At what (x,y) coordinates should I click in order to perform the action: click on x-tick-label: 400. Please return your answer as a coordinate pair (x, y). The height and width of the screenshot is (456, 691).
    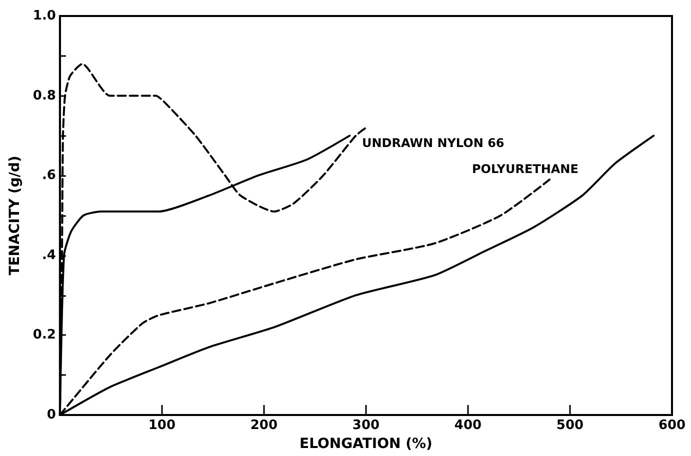
    Looking at the image, I should click on (468, 425).